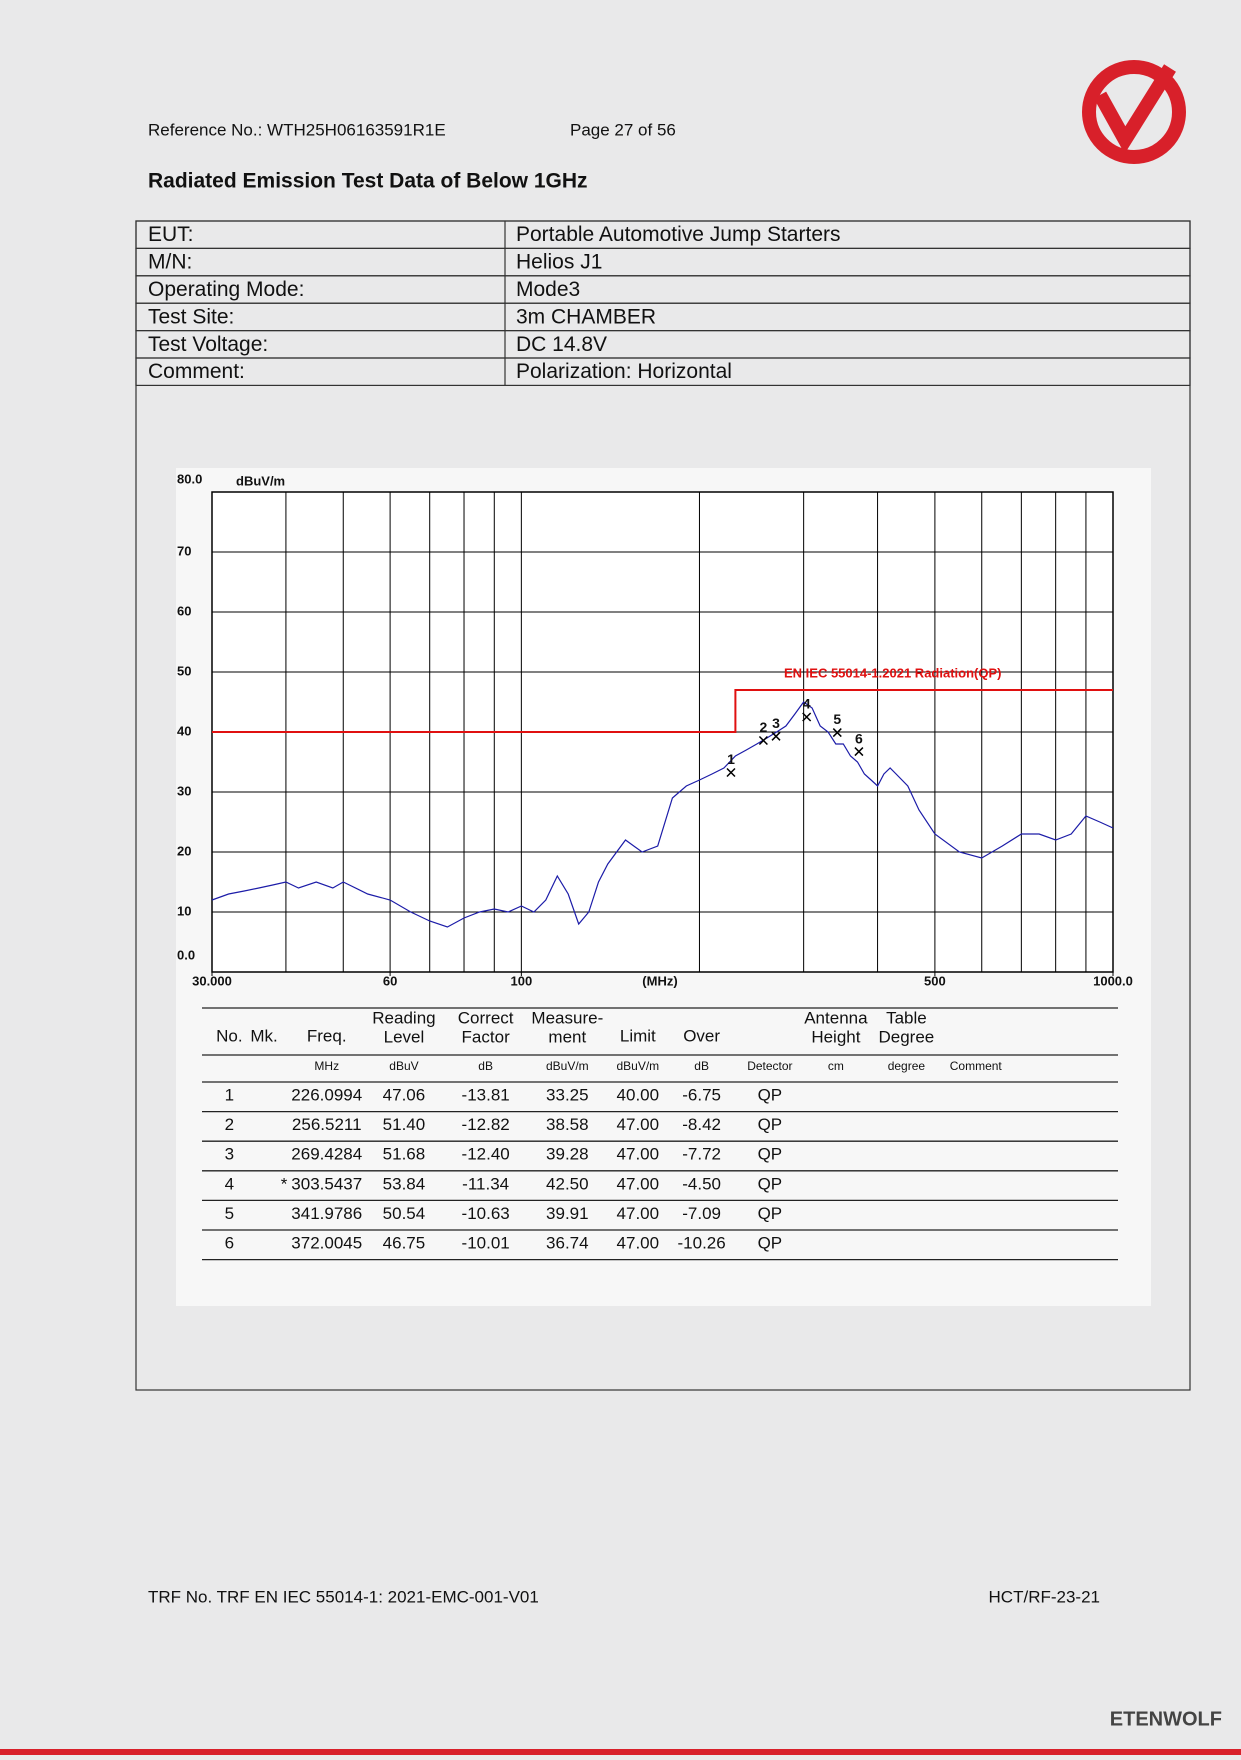 This screenshot has width=1241, height=1760. Describe the element at coordinates (561, 344) in the screenshot. I see `info-value: DC 14.8V` at that location.